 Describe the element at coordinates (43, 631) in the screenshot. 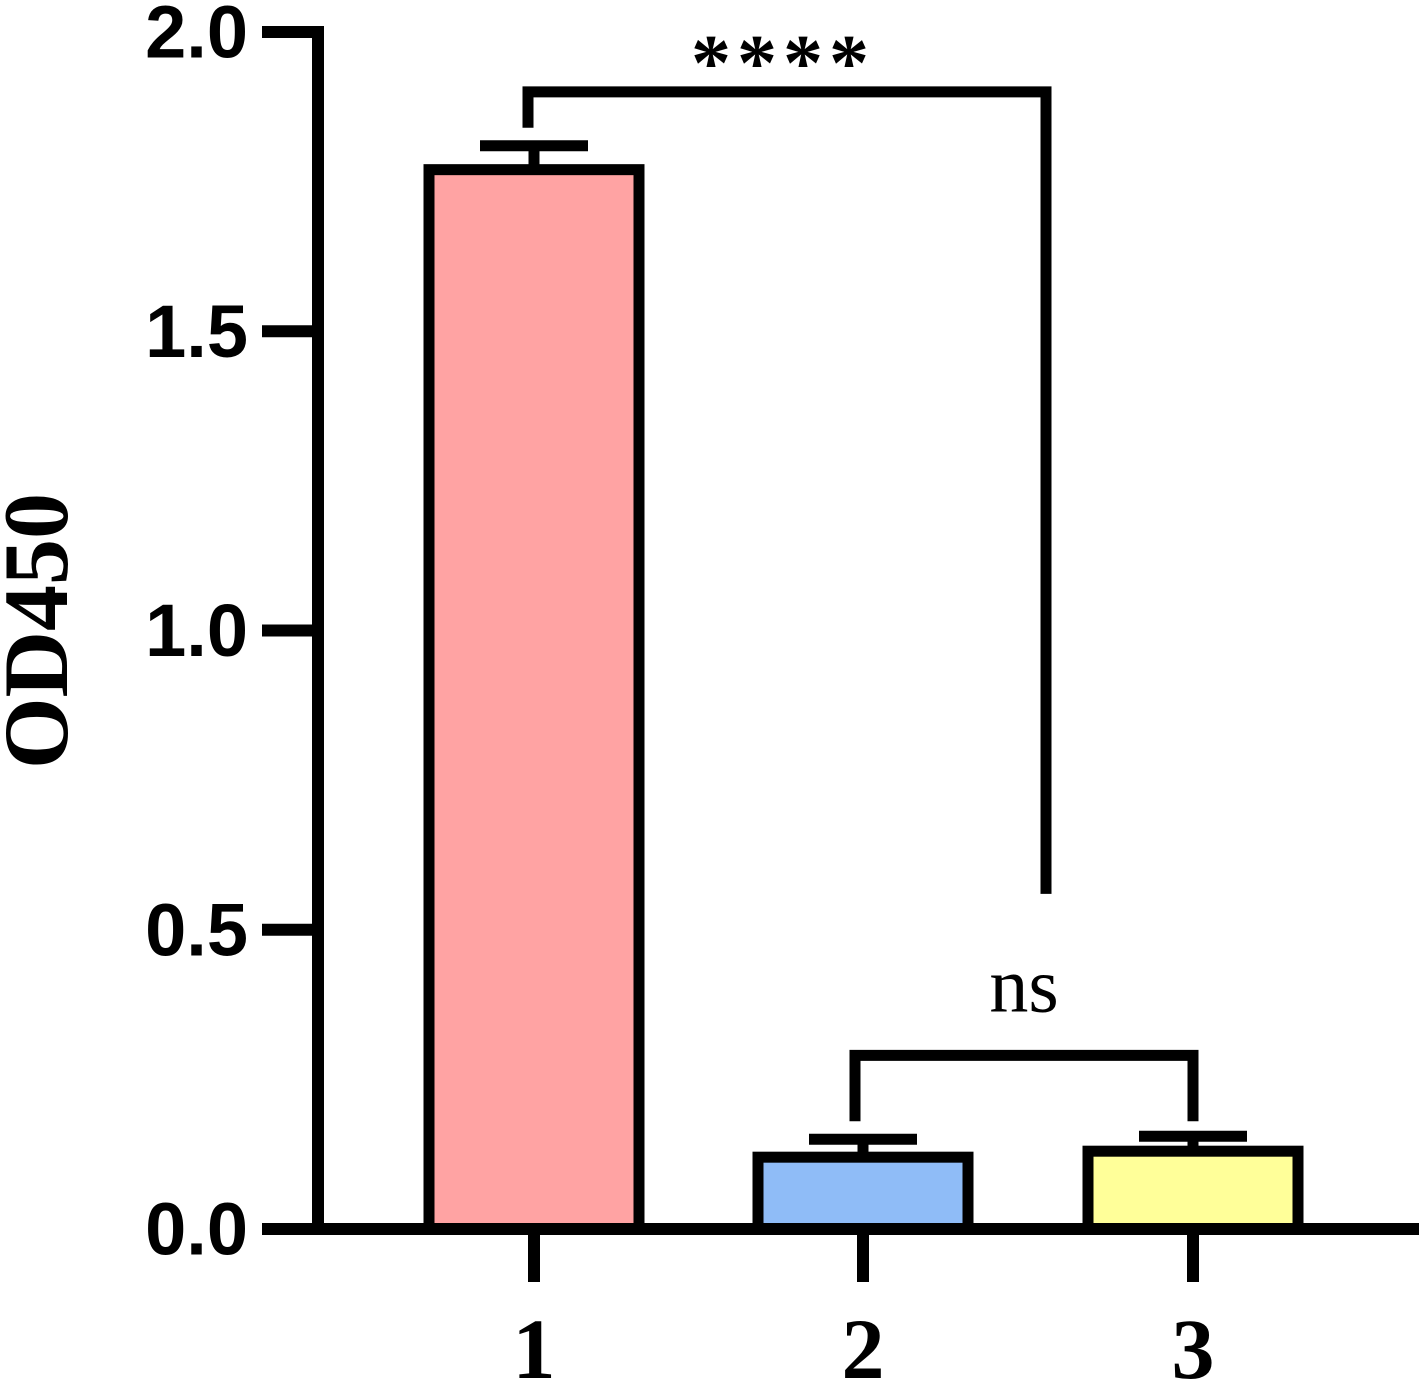

I see `y-axis-title: OD450` at that location.